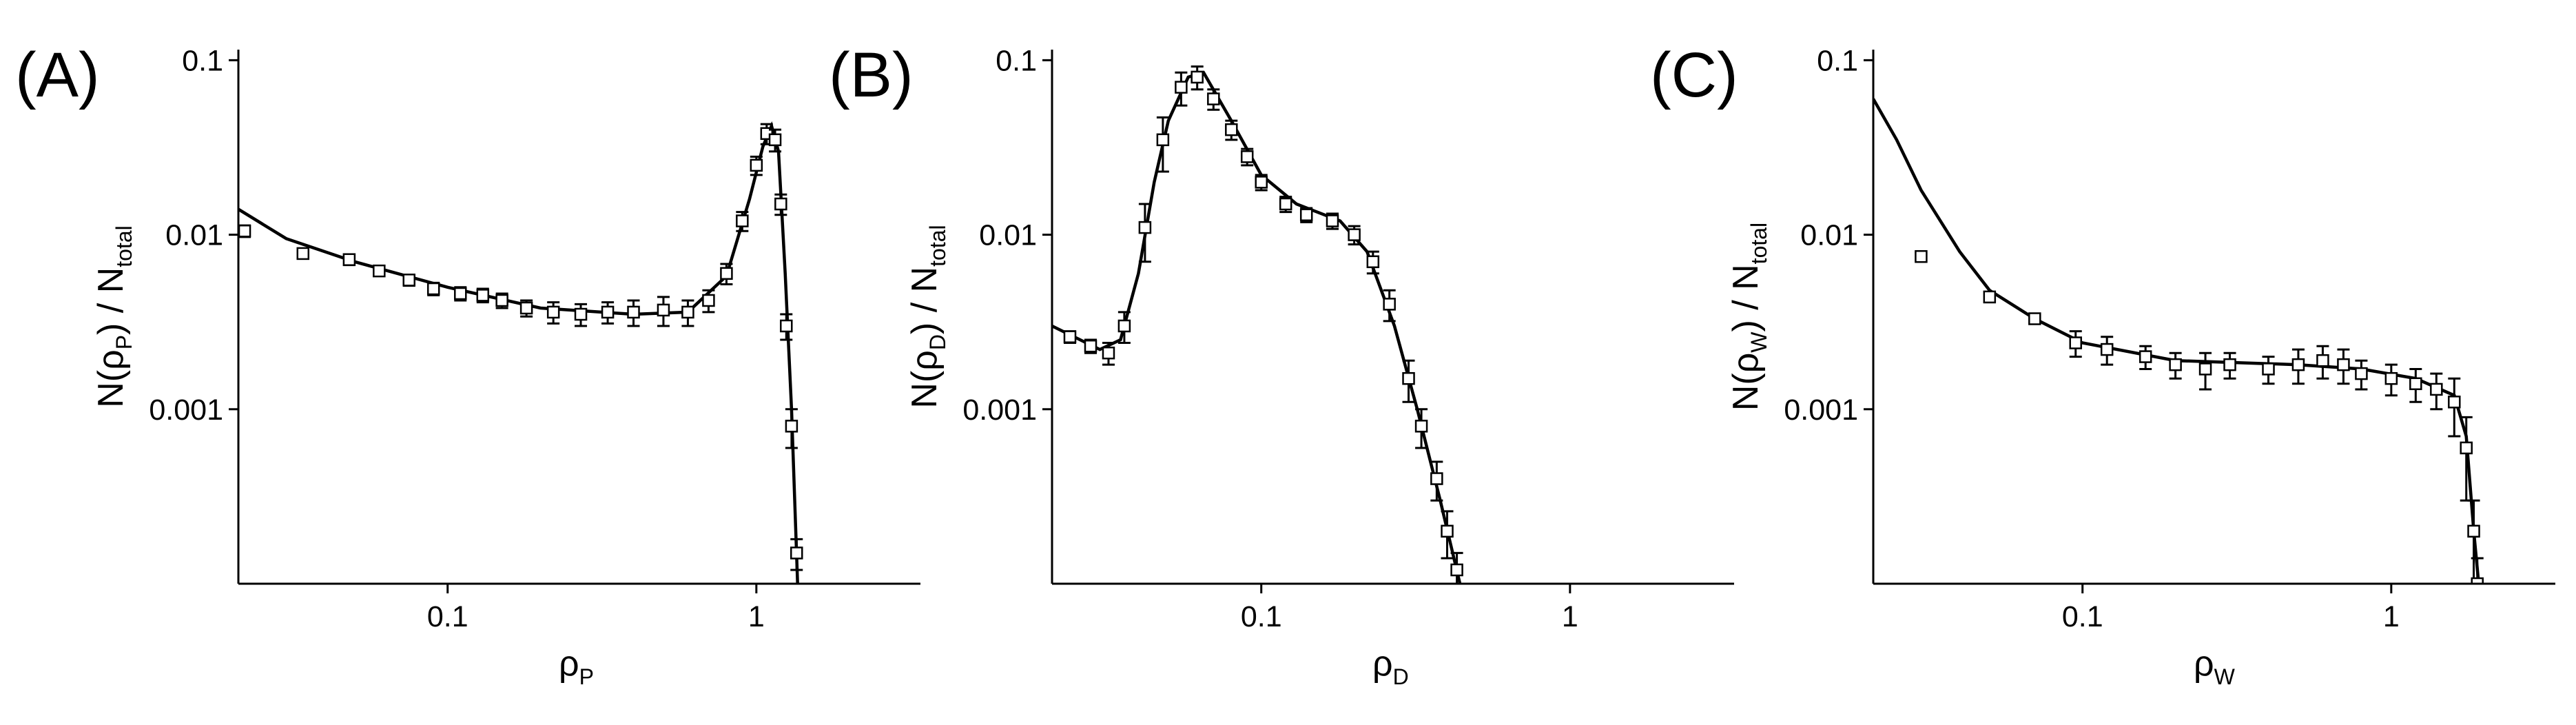  What do you see at coordinates (586, 677) in the screenshot?
I see `x-axis-label-part: P` at bounding box center [586, 677].